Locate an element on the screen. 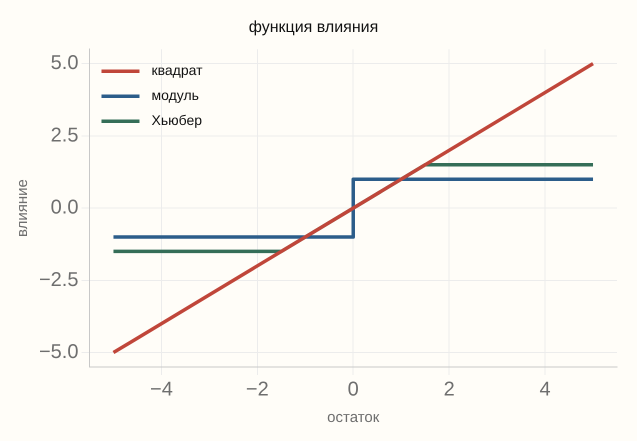 The image size is (637, 441). x-tick-label: 2 is located at coordinates (449, 389).